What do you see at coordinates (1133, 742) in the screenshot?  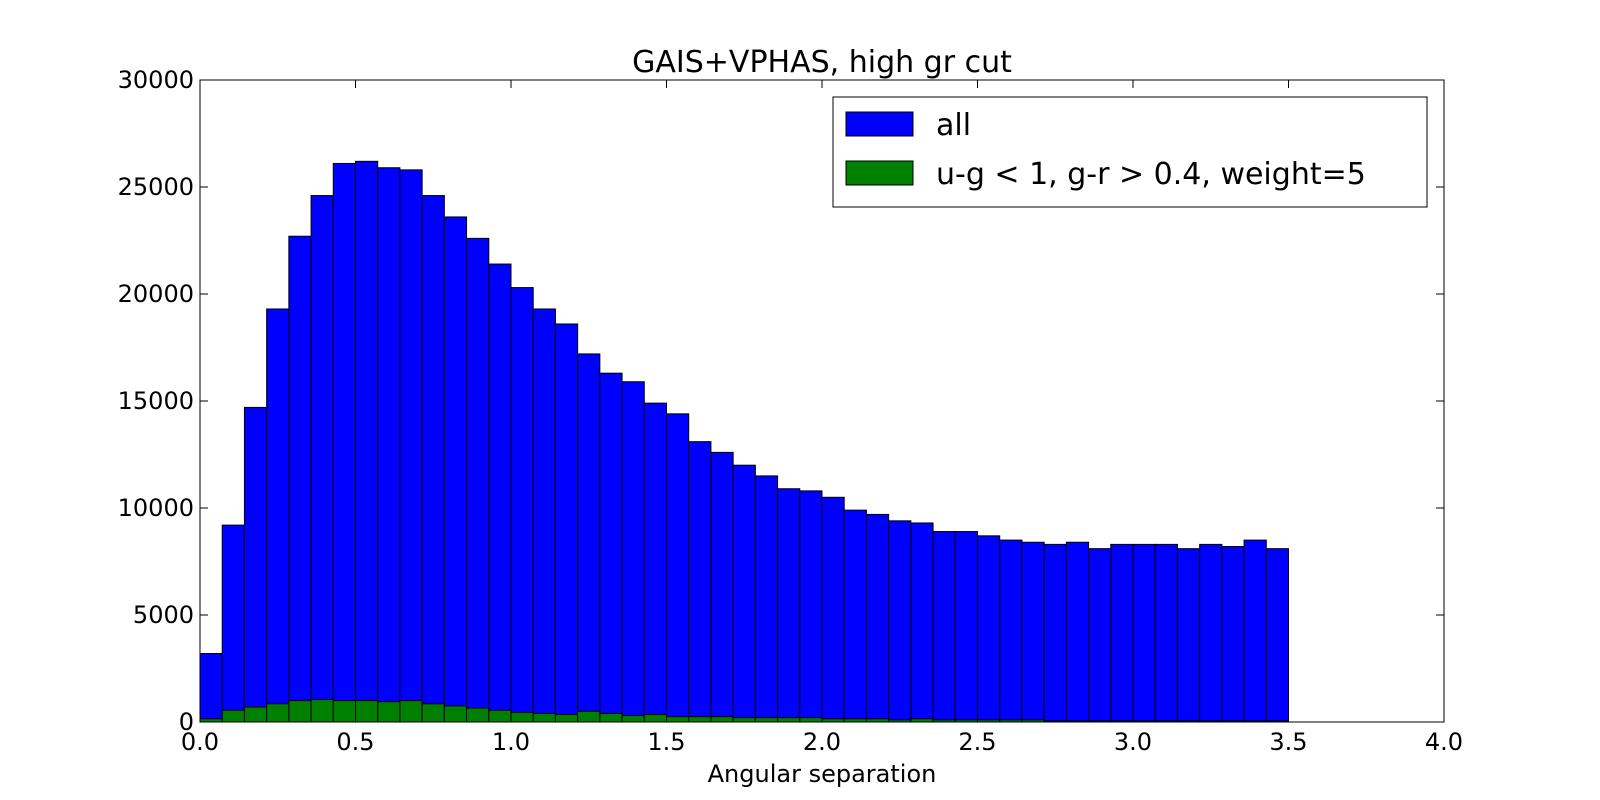 I see `x-tick-label: 3.0` at bounding box center [1133, 742].